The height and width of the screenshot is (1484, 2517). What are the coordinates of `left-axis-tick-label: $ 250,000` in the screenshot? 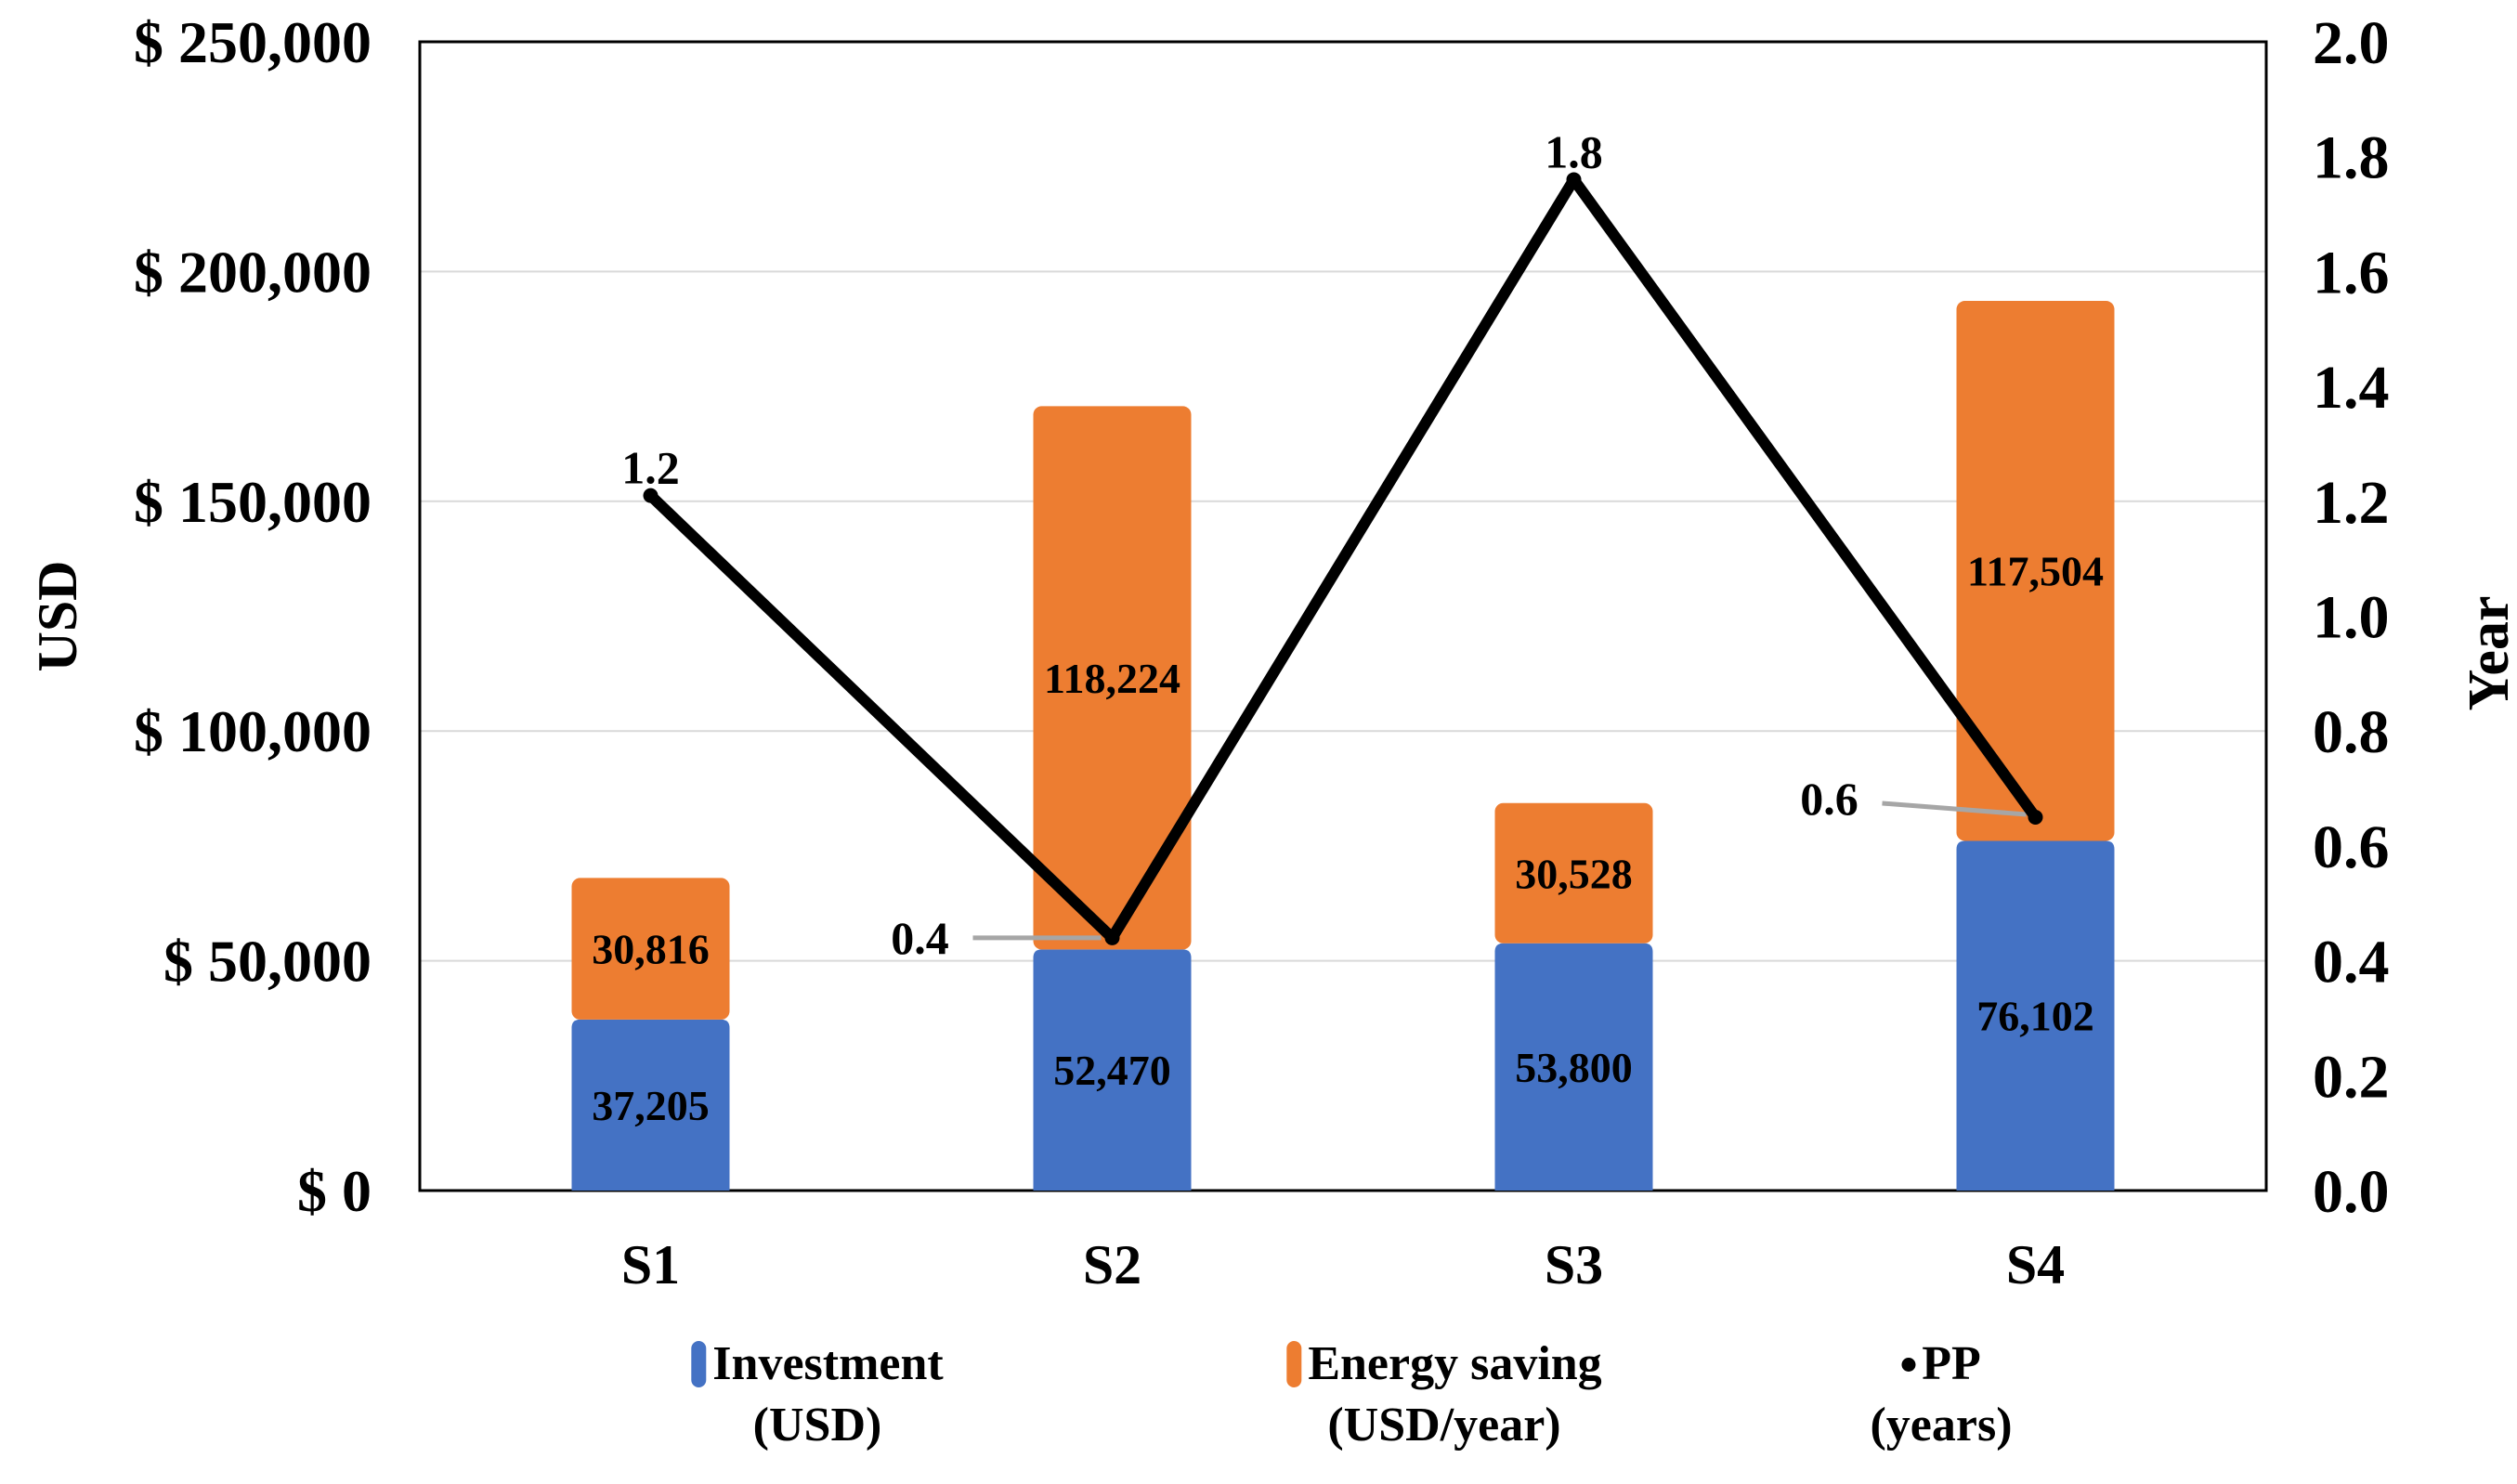 It's located at (253, 42).